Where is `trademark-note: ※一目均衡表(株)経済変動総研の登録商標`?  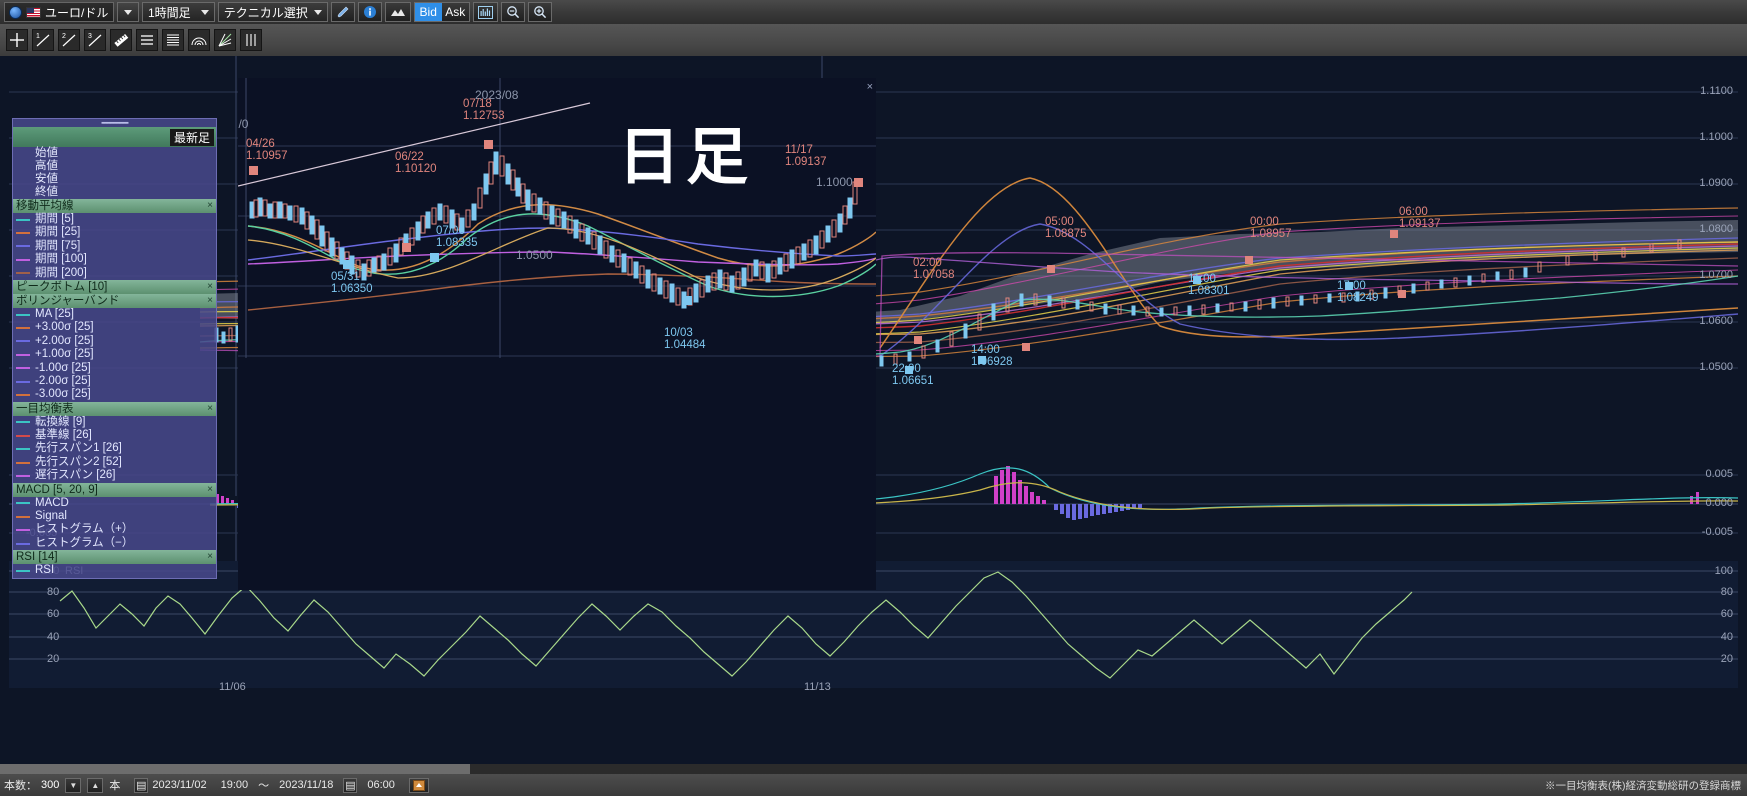 trademark-note: ※一目均衡表(株)経済変動総研の登録商標 is located at coordinates (1643, 785).